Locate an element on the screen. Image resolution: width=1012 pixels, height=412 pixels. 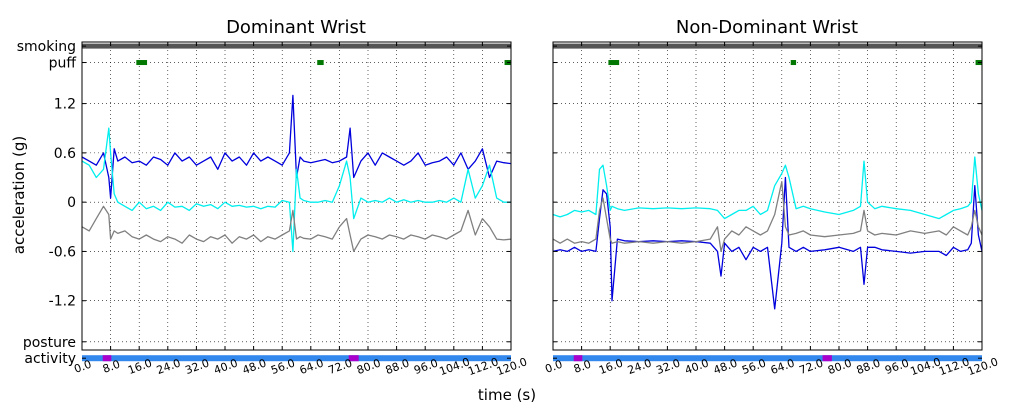
band-label: smoking is located at coordinates (46, 47).